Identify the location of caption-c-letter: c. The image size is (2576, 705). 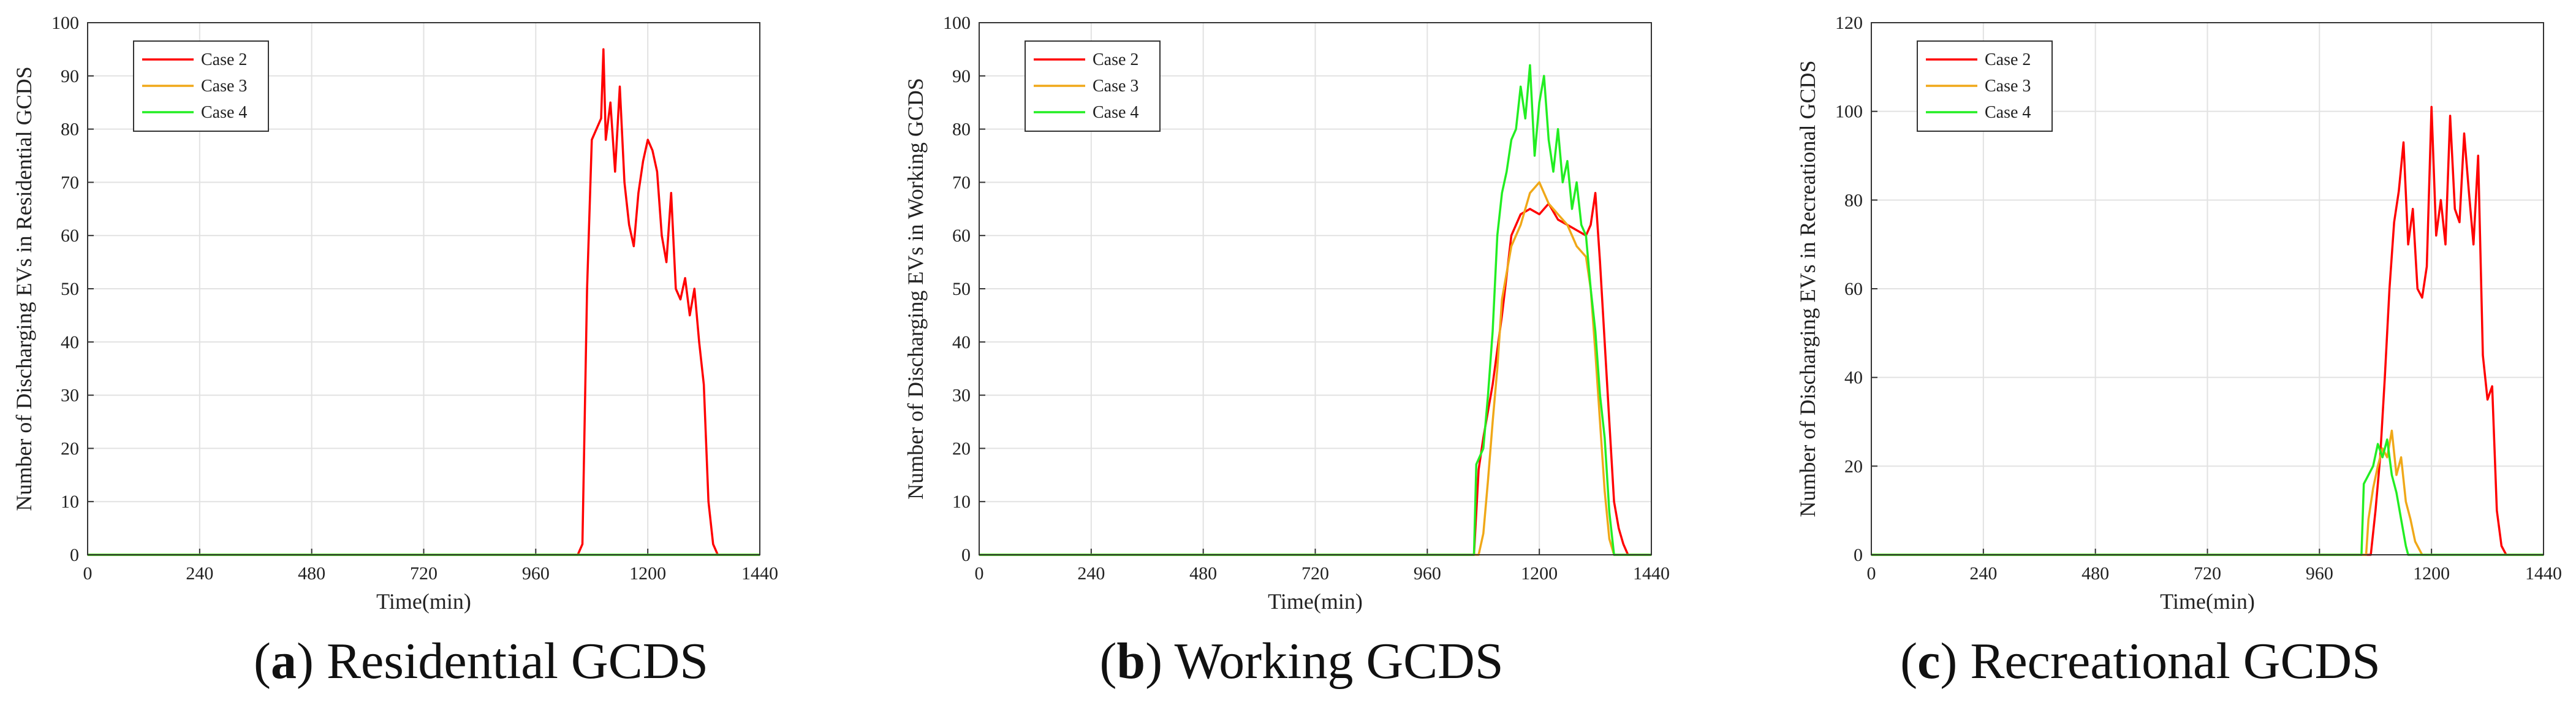
(1929, 661).